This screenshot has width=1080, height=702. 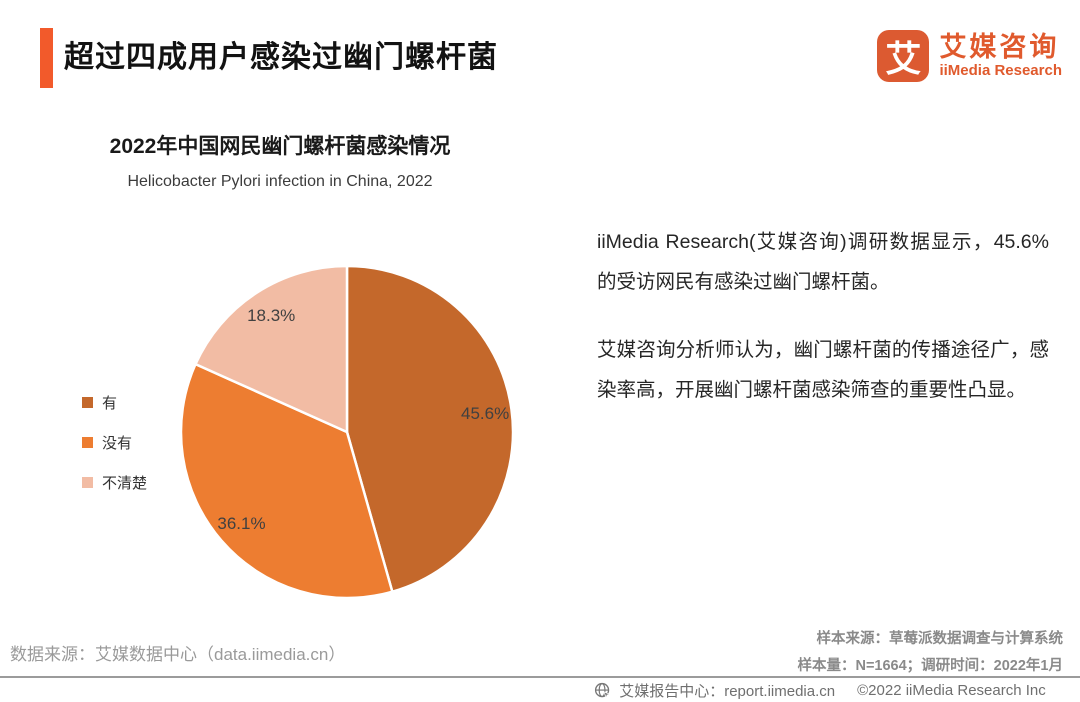 What do you see at coordinates (271, 315) in the screenshot?
I see `pie-slice-label-2: 18.3%` at bounding box center [271, 315].